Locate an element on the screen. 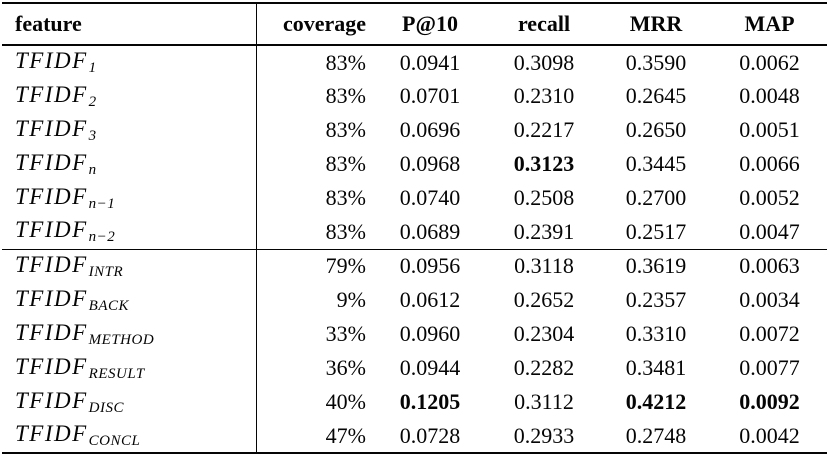 Image resolution: width=829 pixels, height=464 pixels. table-row: TFIDFRESULT 36% 0.0944 0.2282 0.3481 0.0077 is located at coordinates (414, 368).